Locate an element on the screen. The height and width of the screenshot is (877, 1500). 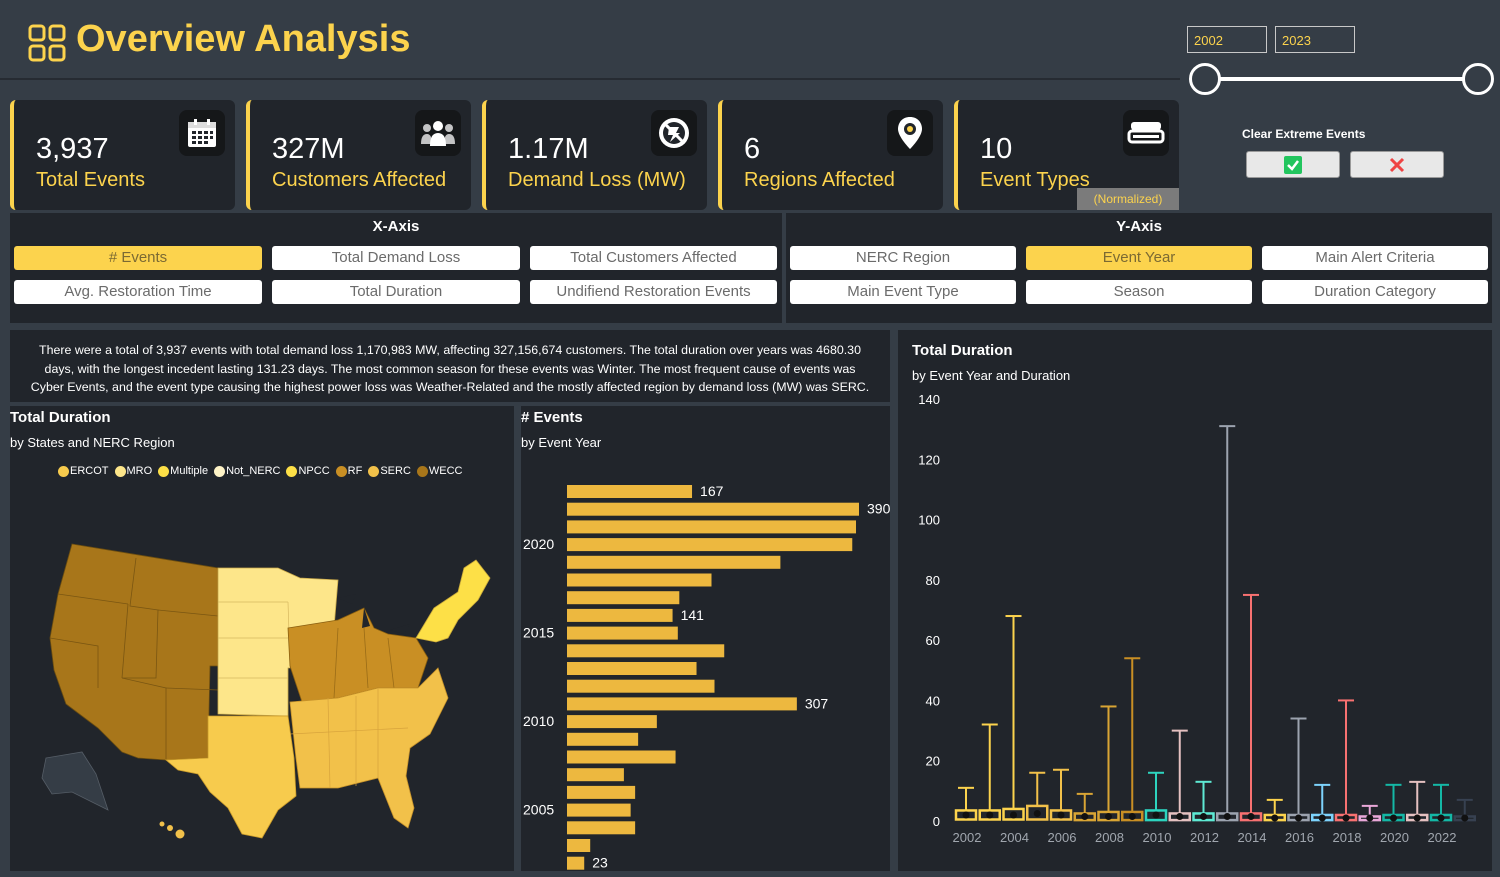
x-tick-label: 2020 is located at coordinates (1394, 837).